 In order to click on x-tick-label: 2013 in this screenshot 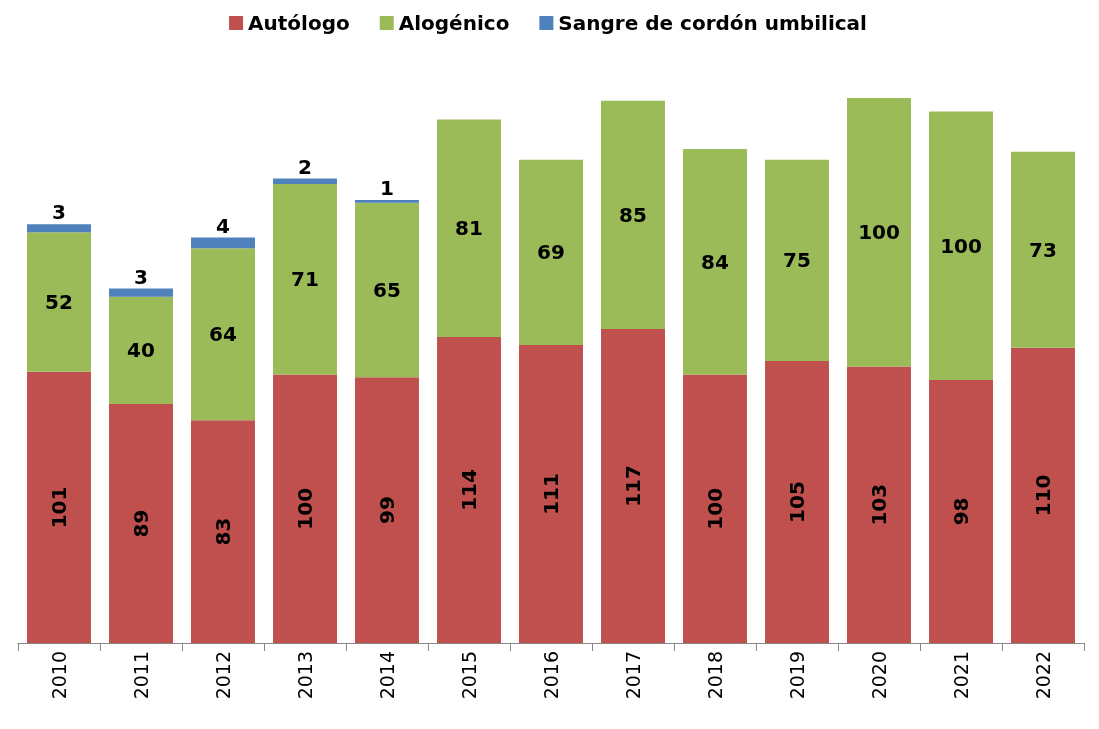, I will do `click(305, 675)`.